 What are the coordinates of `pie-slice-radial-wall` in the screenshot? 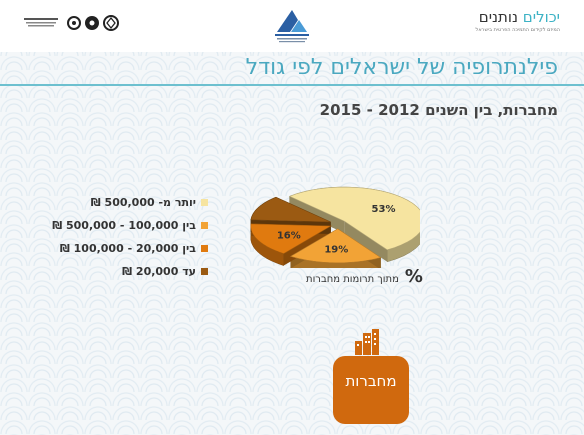 It's located at (366, 241).